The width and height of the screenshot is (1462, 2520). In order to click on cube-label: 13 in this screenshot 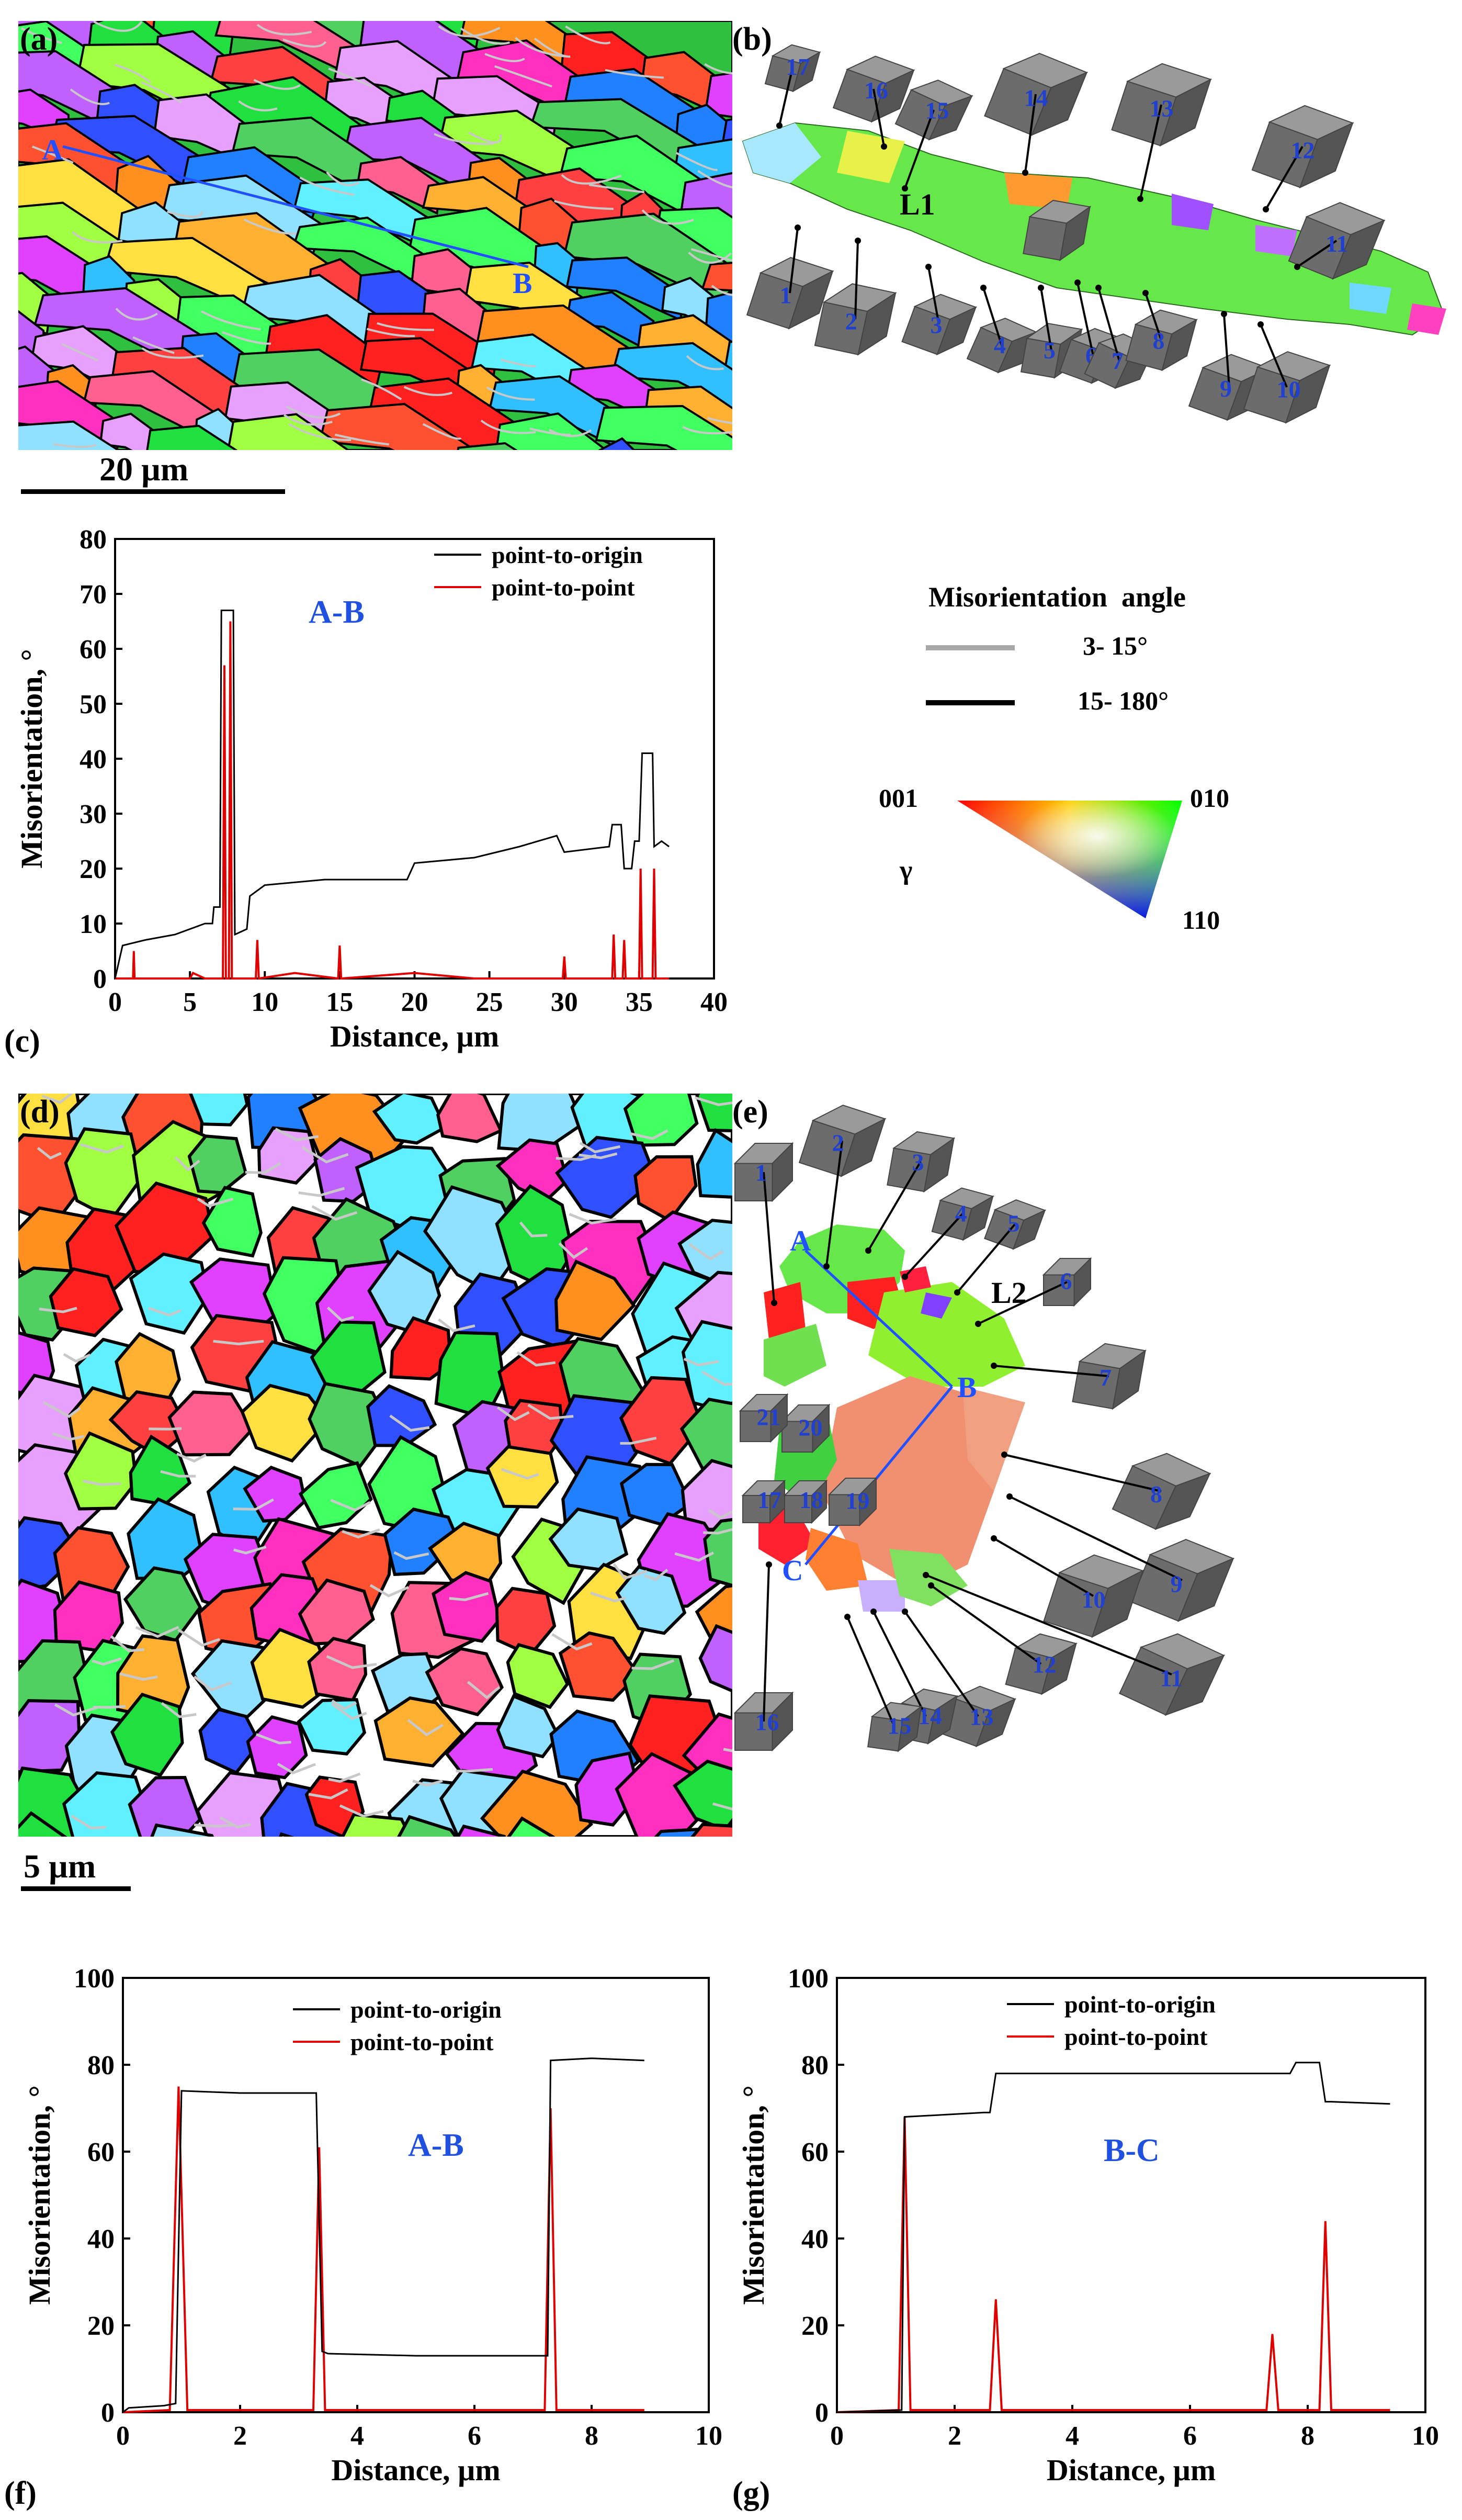, I will do `click(982, 1717)`.